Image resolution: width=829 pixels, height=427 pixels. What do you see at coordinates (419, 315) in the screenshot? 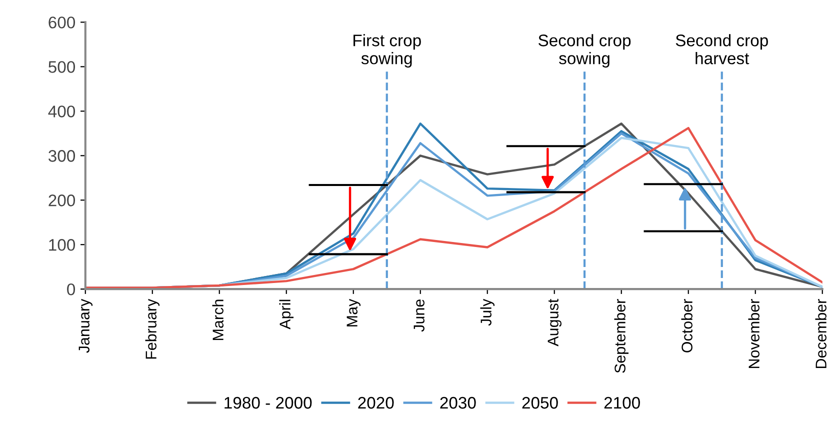
I see `x-tick-label: June` at bounding box center [419, 315].